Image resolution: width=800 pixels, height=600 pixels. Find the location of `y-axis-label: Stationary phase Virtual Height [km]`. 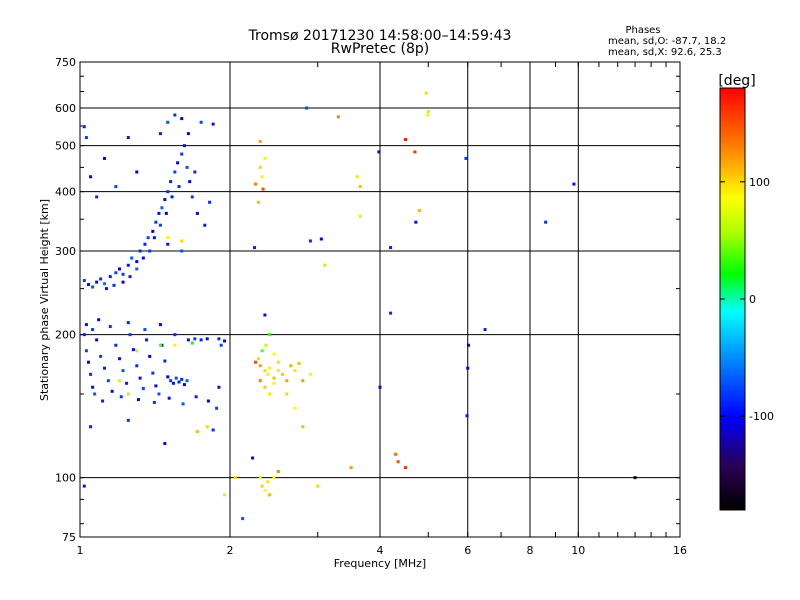

y-axis-label: Stationary phase Virtual Height [km] is located at coordinates (44, 300).